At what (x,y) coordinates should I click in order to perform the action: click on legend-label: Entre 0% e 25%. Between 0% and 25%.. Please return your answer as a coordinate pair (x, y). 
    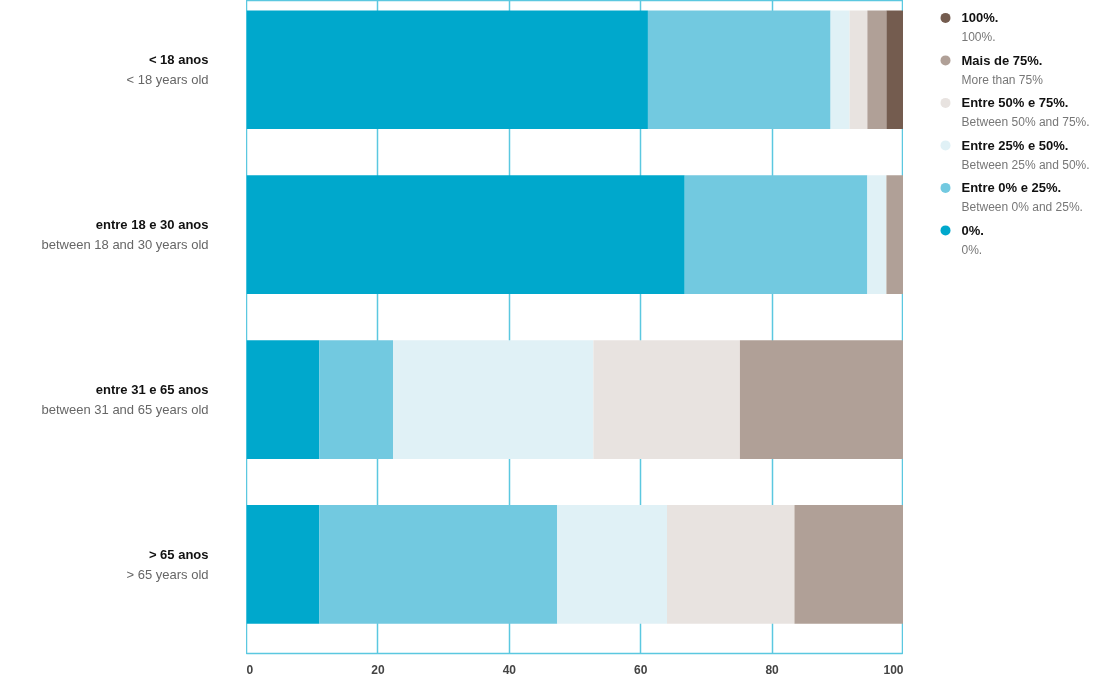
    Looking at the image, I should click on (1022, 197).